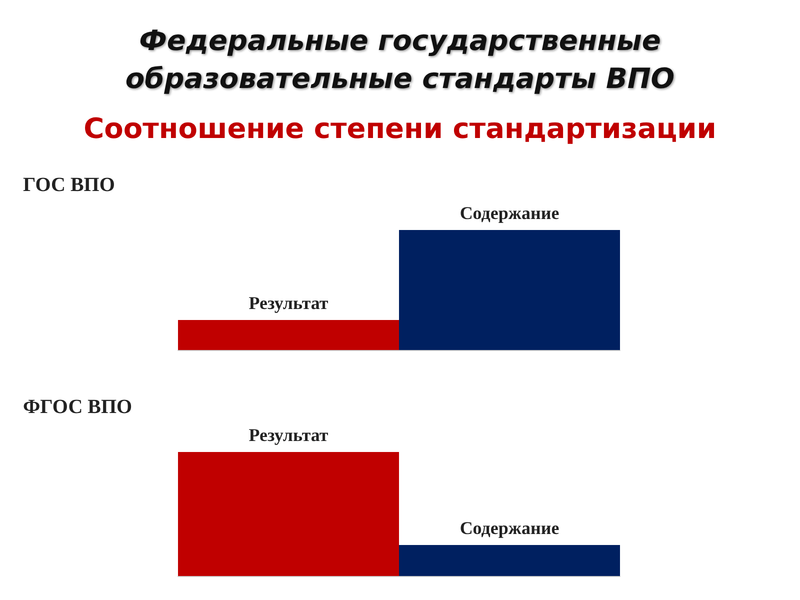  I want to click on text: Соотношение степени стандартизации, so click(400, 128).